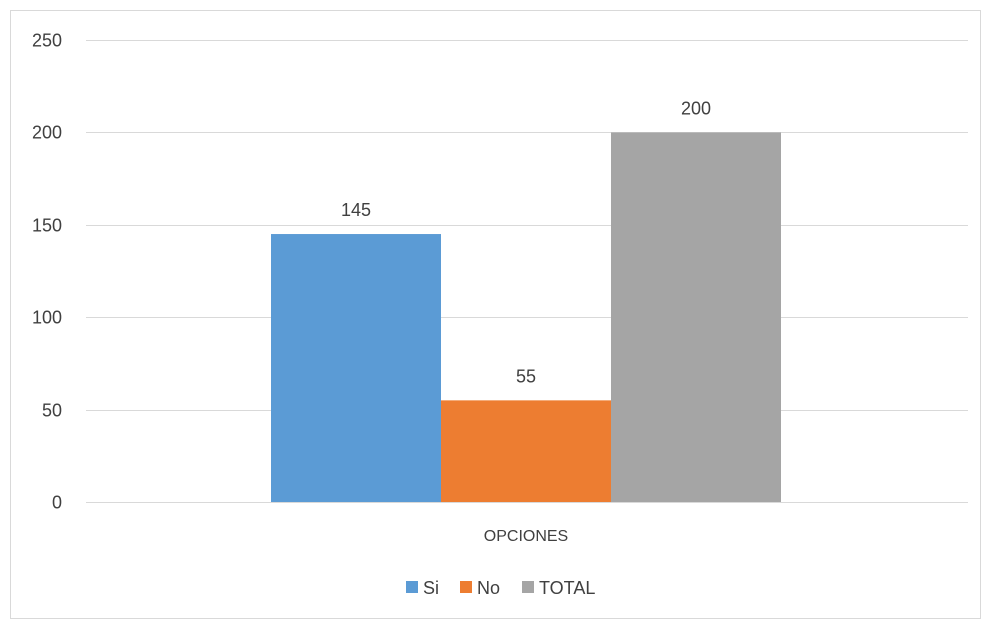  Describe the element at coordinates (696, 108) in the screenshot. I see `data-label-total: 200` at that location.